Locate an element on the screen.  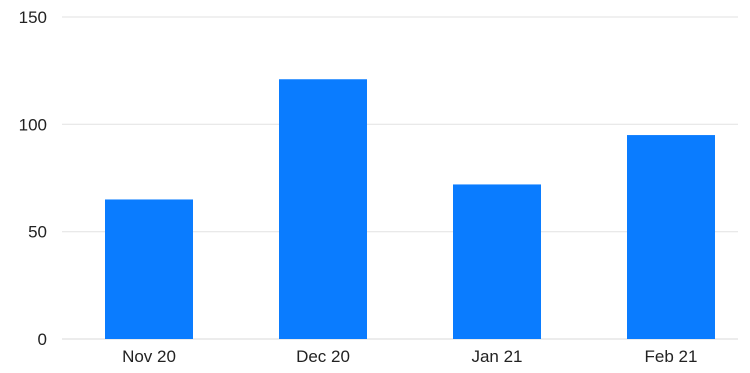
y-tick-label: 100 is located at coordinates (33, 124).